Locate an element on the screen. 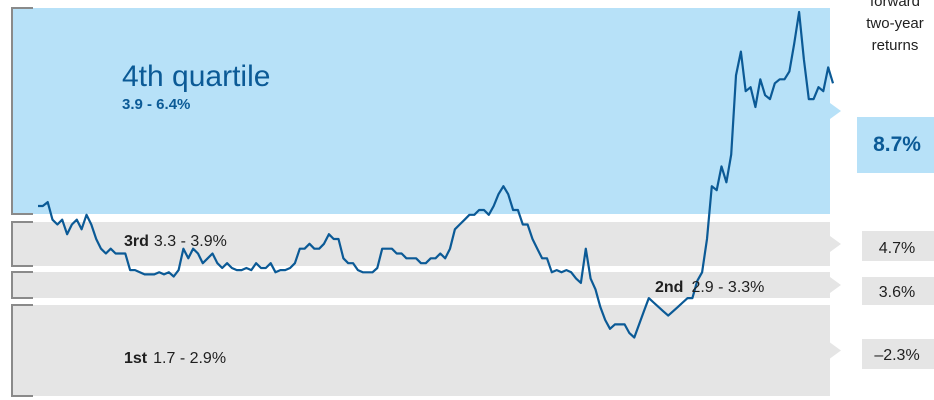 The image size is (934, 400). q4-range: 3.9 - 6.4% is located at coordinates (156, 104).